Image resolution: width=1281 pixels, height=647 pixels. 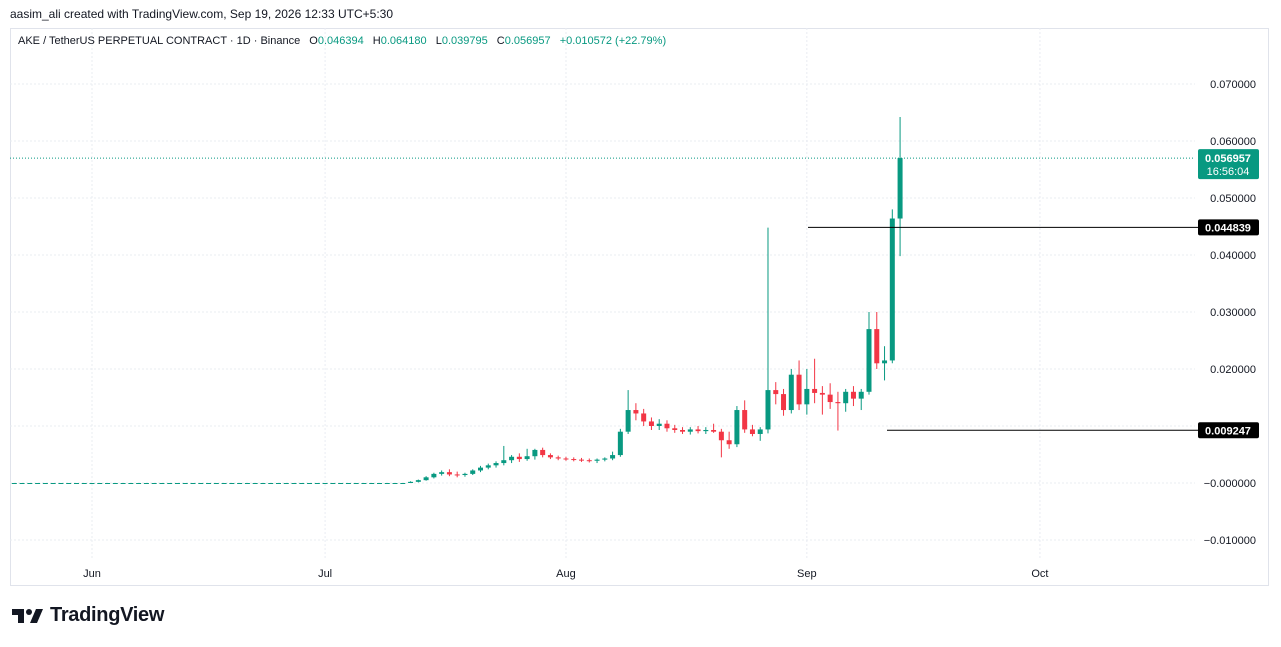 What do you see at coordinates (1233, 199) in the screenshot?
I see `price-axis-label: 0.050000` at bounding box center [1233, 199].